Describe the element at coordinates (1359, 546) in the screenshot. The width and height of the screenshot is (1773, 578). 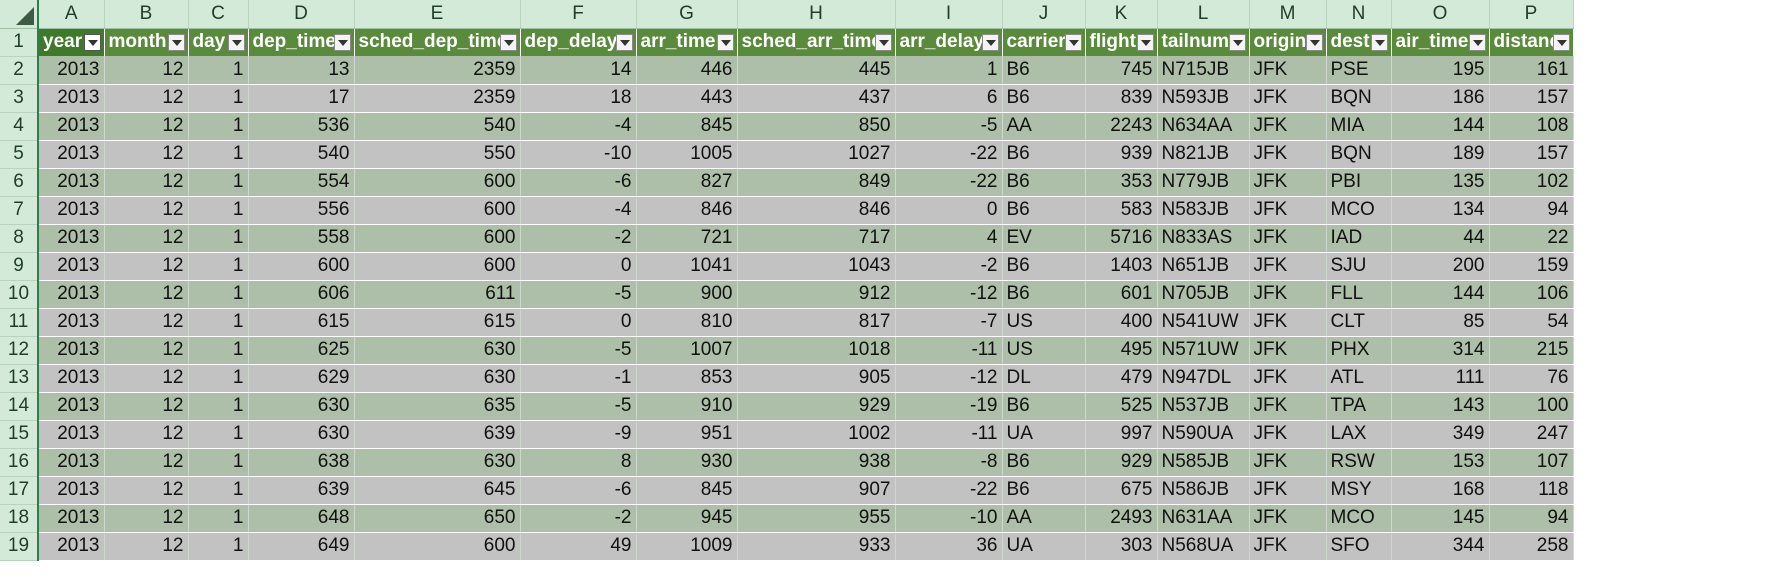
I see `cell-dest: SFO` at that location.